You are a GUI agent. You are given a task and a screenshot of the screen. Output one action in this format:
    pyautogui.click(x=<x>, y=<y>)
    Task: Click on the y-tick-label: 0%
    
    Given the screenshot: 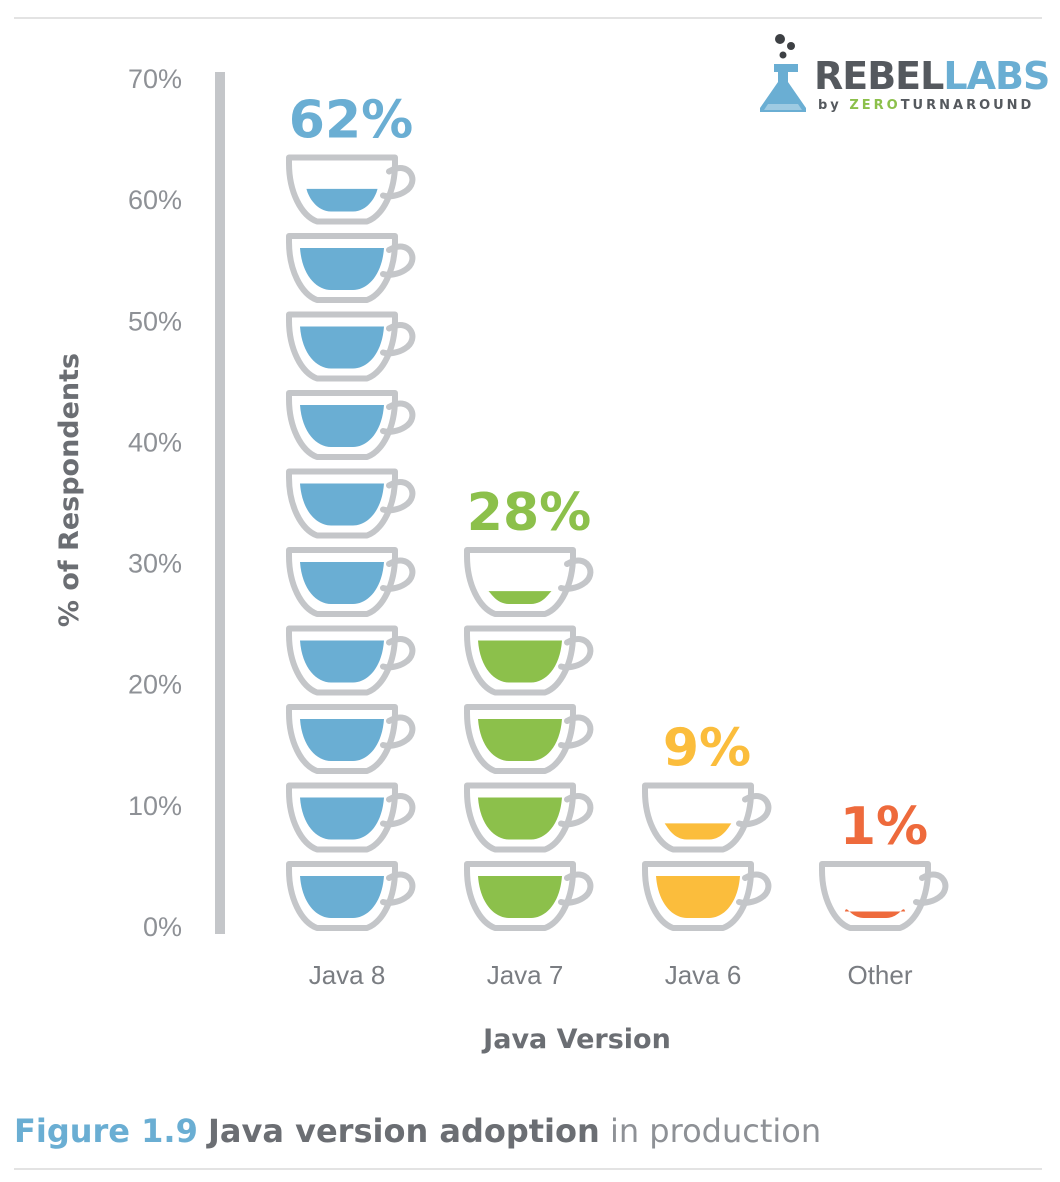 What is the action you would take?
    pyautogui.click(x=162, y=927)
    